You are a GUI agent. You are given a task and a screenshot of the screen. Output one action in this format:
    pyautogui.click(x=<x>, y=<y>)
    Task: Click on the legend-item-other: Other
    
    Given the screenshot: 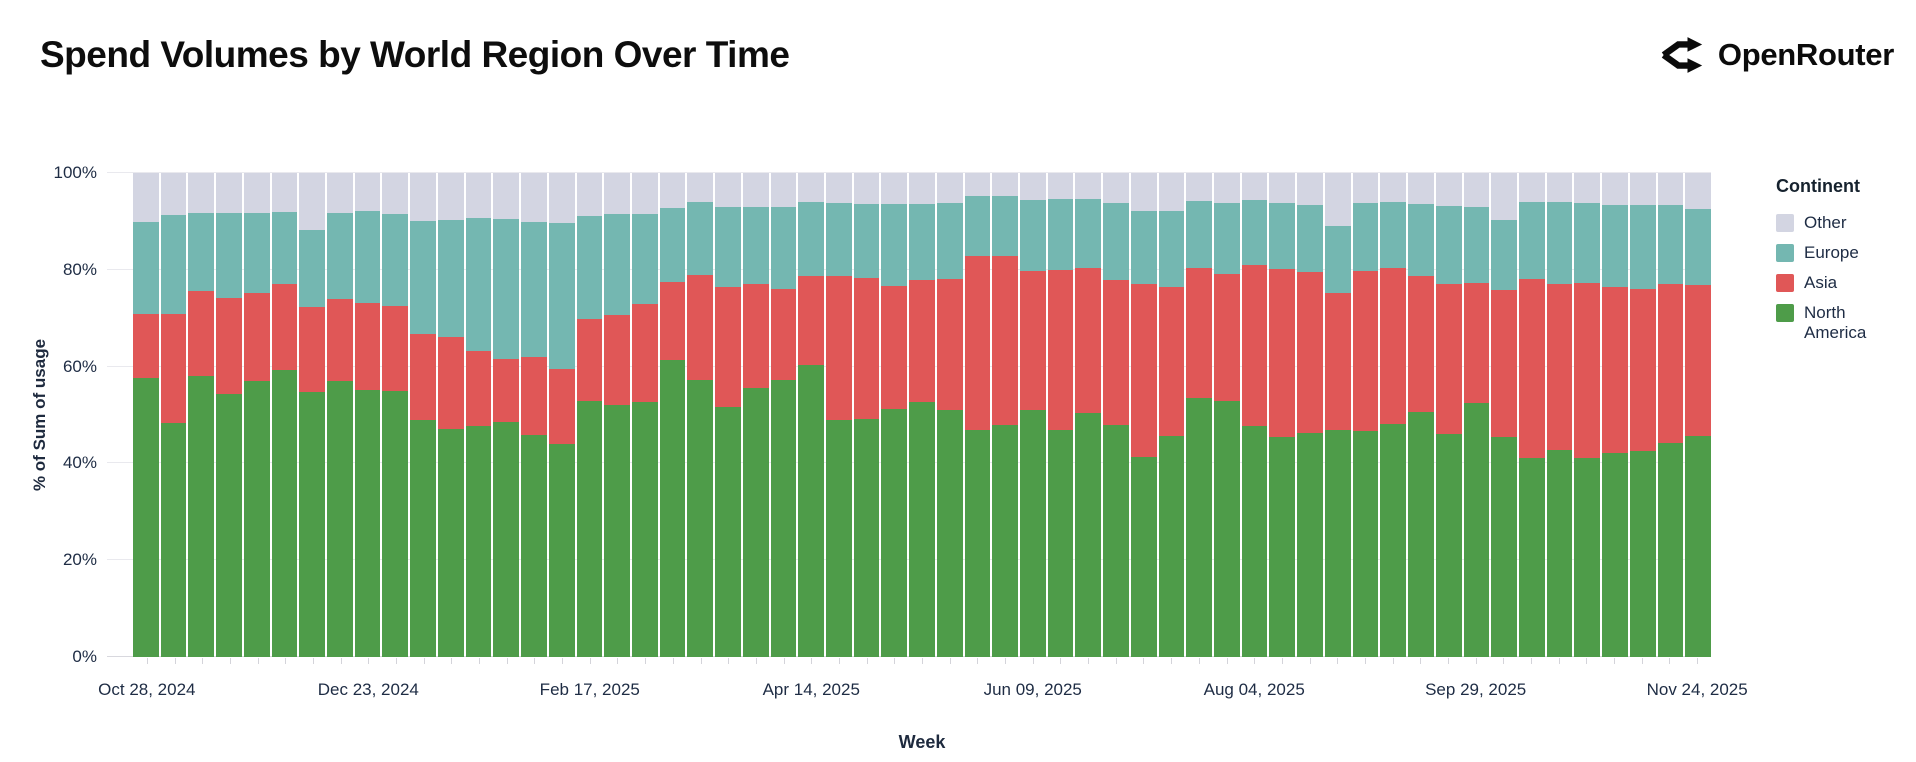 What is the action you would take?
    pyautogui.click(x=1843, y=223)
    